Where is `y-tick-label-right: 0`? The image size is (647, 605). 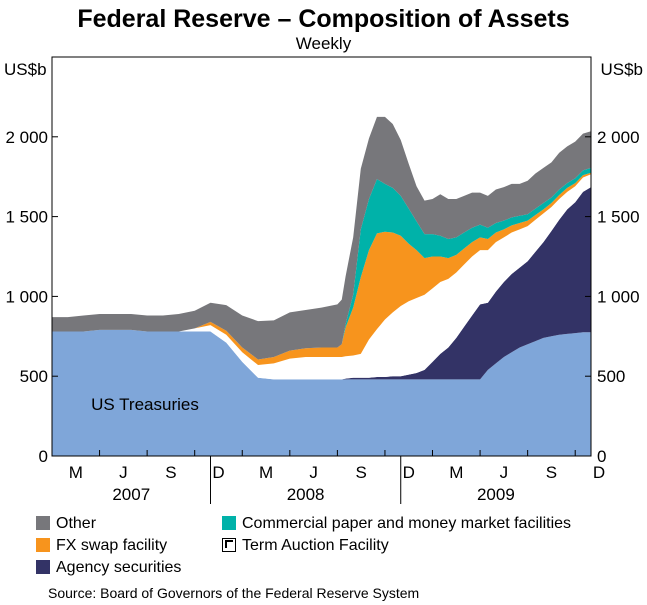 y-tick-label-right: 0 is located at coordinates (601, 456).